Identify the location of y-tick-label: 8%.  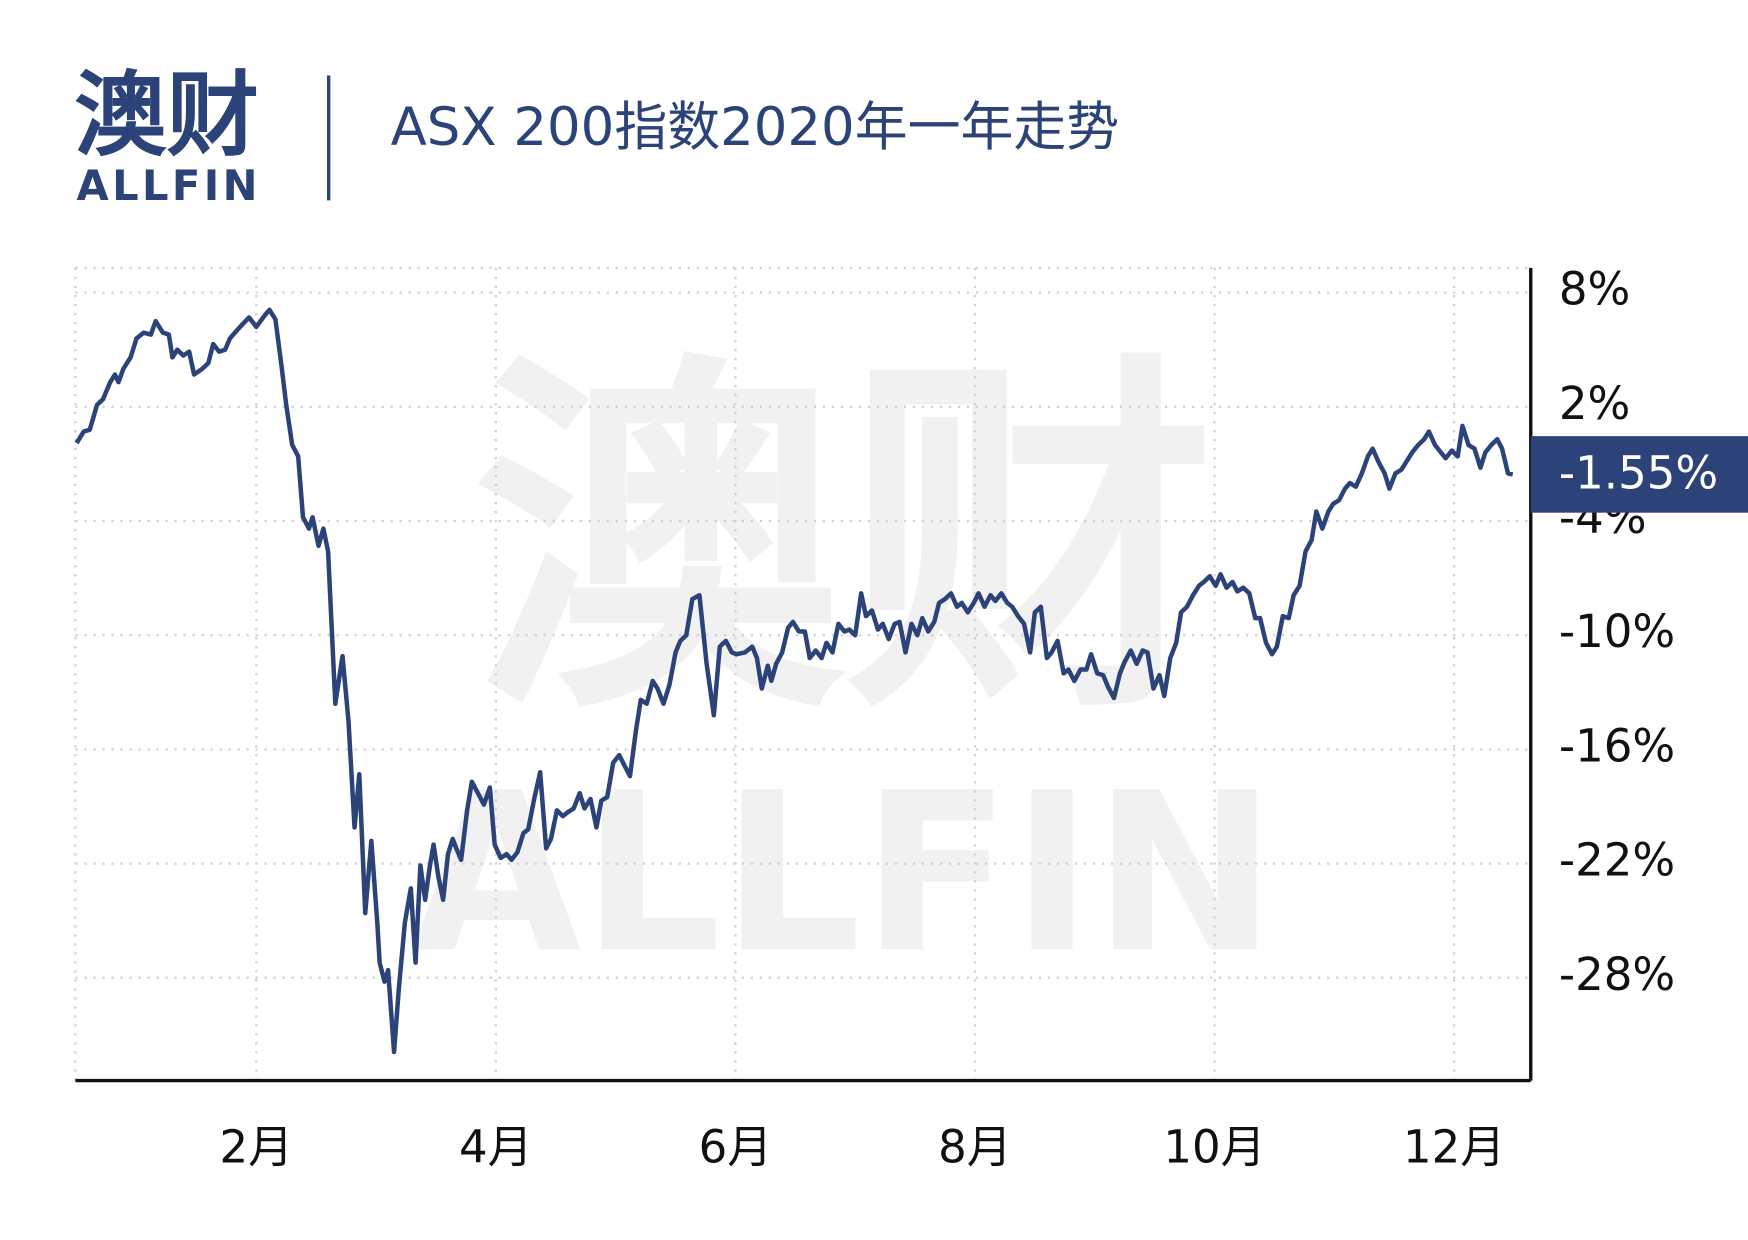
(1594, 289).